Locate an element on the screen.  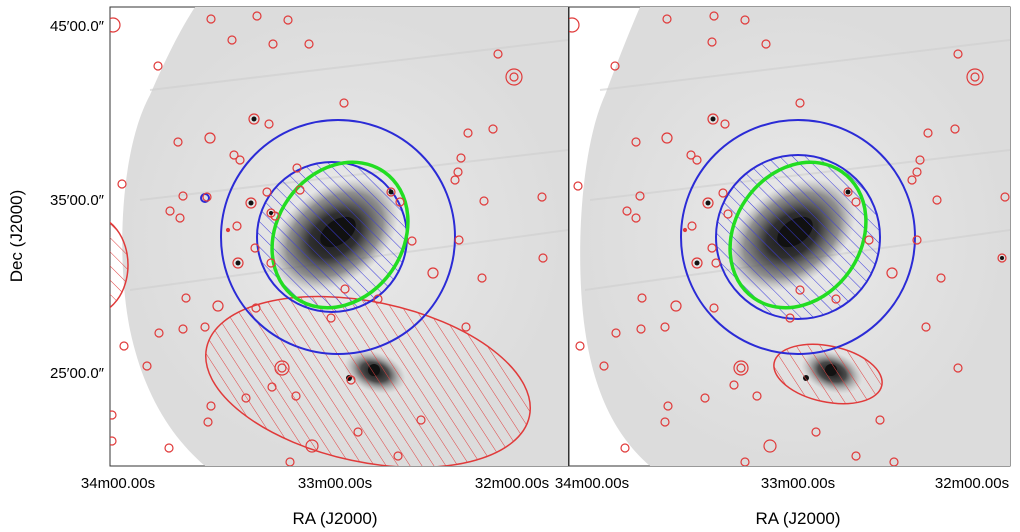
y-tick-label: 35′00.0″ is located at coordinates (77, 200).